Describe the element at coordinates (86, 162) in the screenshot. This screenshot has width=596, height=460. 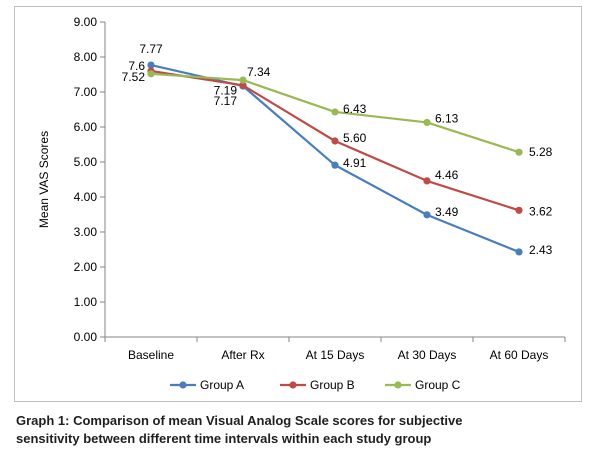
I see `y-tick-label: 5.00` at that location.